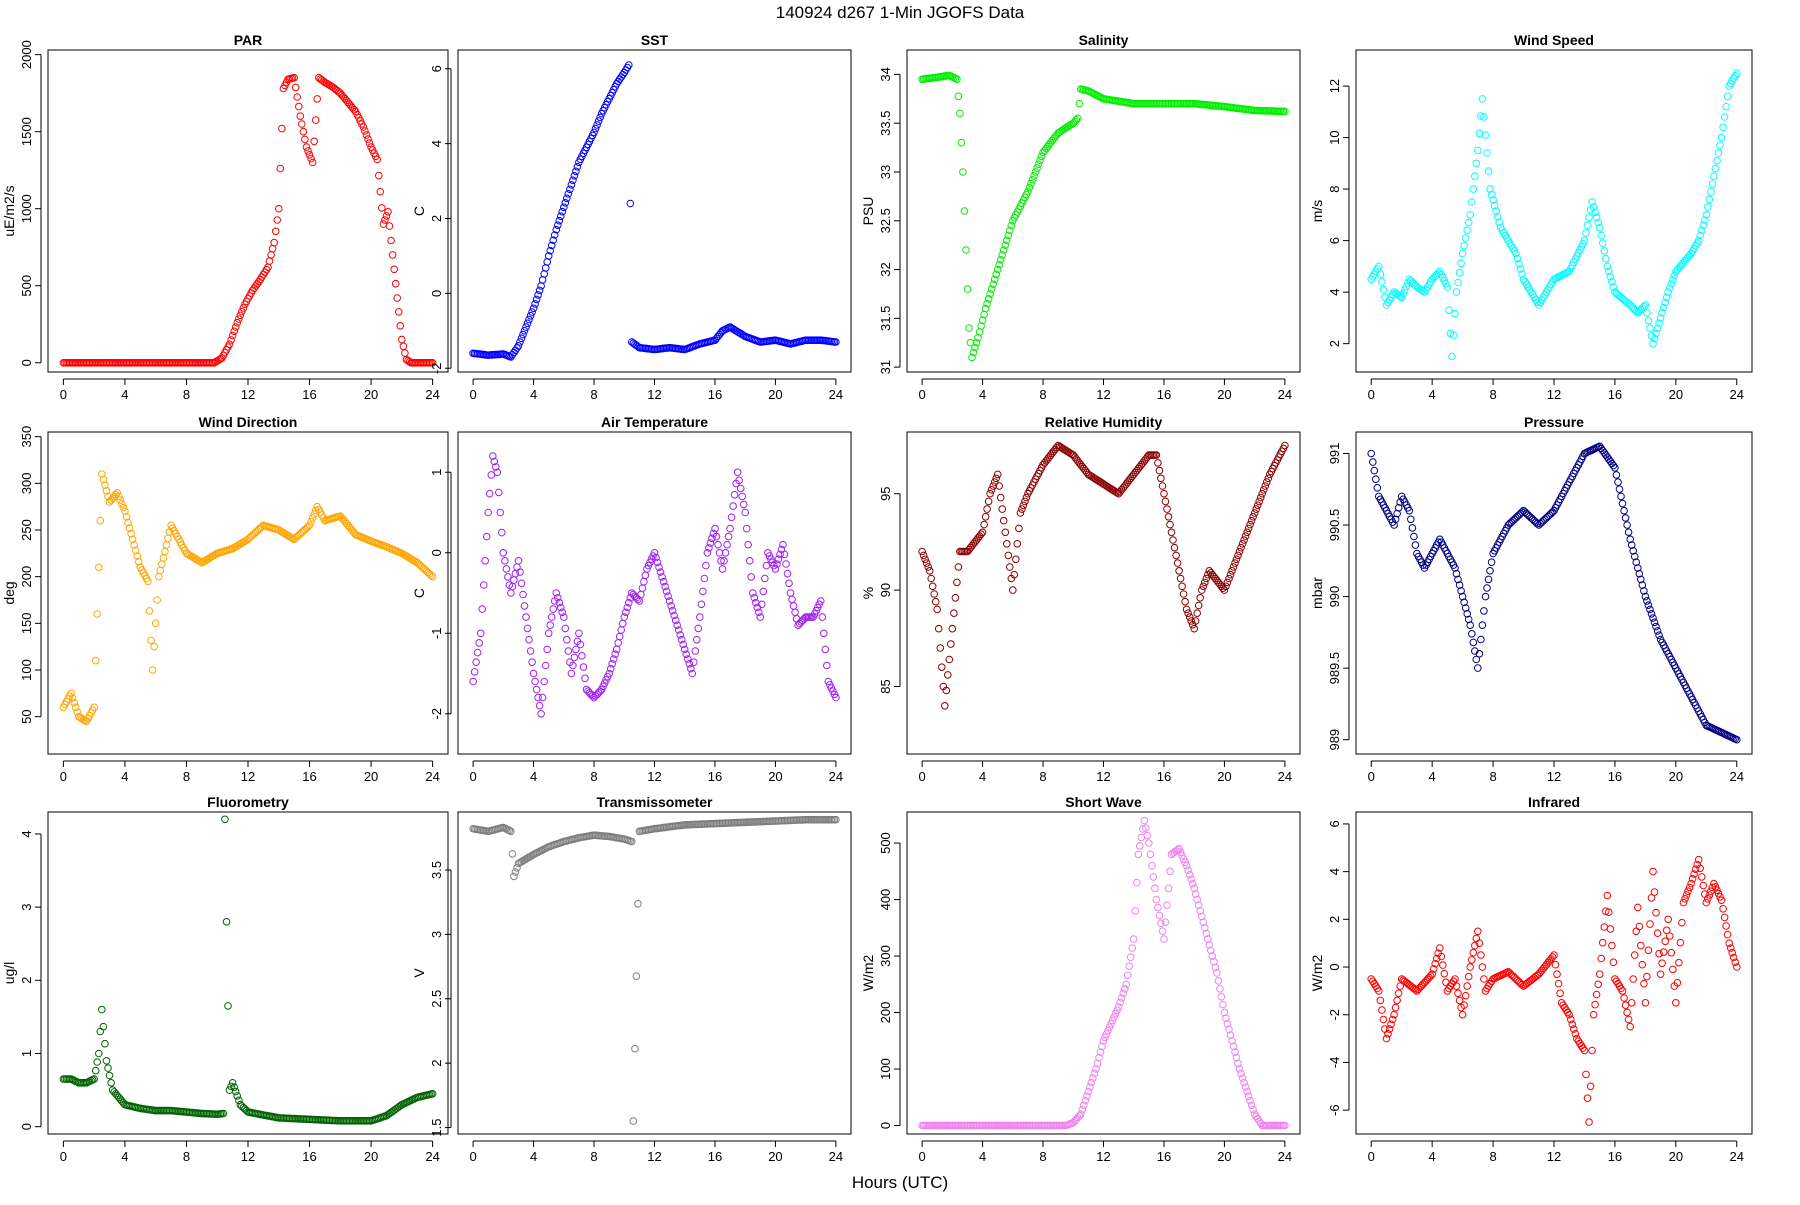 The width and height of the screenshot is (1800, 1205). What do you see at coordinates (77, 712) in the screenshot?
I see `wind-direction-point` at bounding box center [77, 712].